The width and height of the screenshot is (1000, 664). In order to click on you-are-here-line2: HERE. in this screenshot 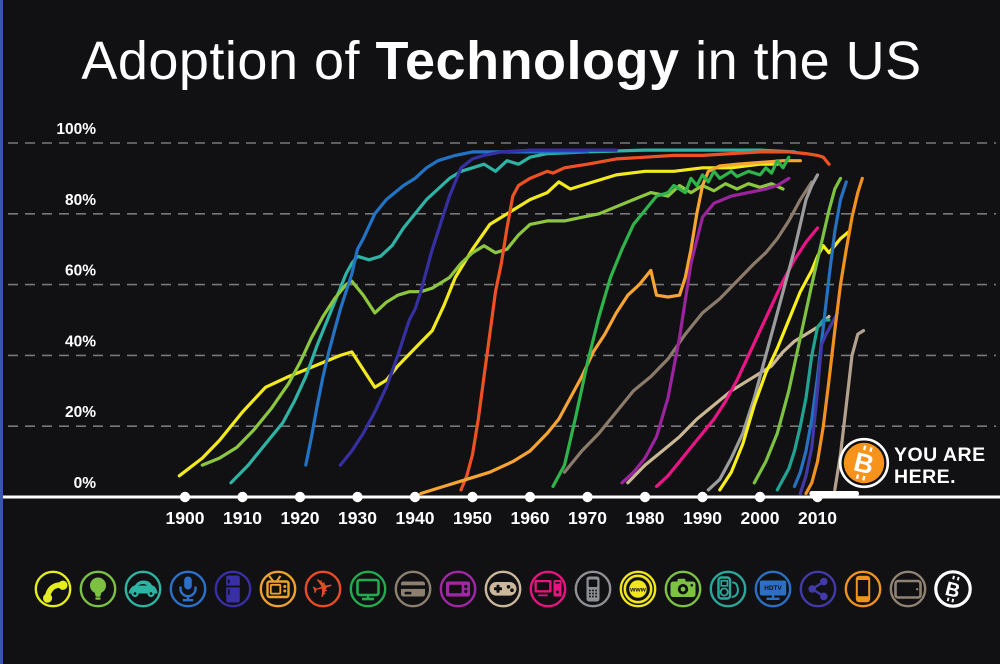, I will do `click(925, 477)`.